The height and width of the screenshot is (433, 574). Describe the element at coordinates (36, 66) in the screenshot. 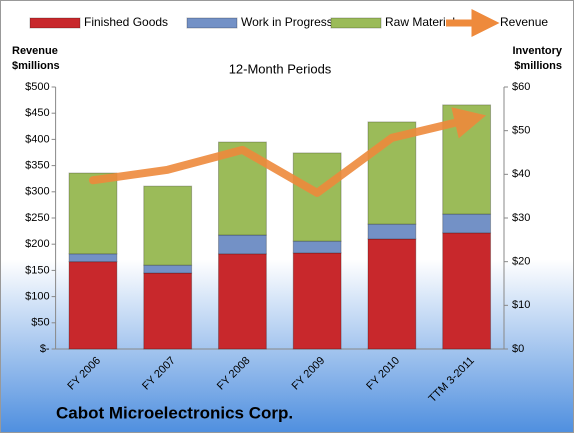

I see `y-axis-label: $millions` at that location.